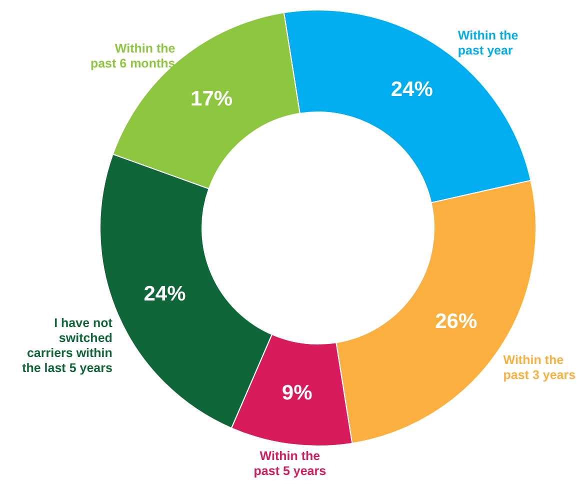 This screenshot has height=489, width=580. Describe the element at coordinates (290, 463) in the screenshot. I see `slice-label: Within the past 5 years` at that location.